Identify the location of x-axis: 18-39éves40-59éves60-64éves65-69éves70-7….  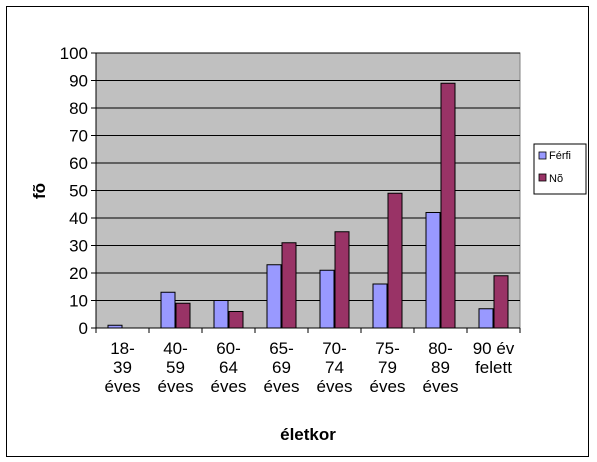
(308, 361).